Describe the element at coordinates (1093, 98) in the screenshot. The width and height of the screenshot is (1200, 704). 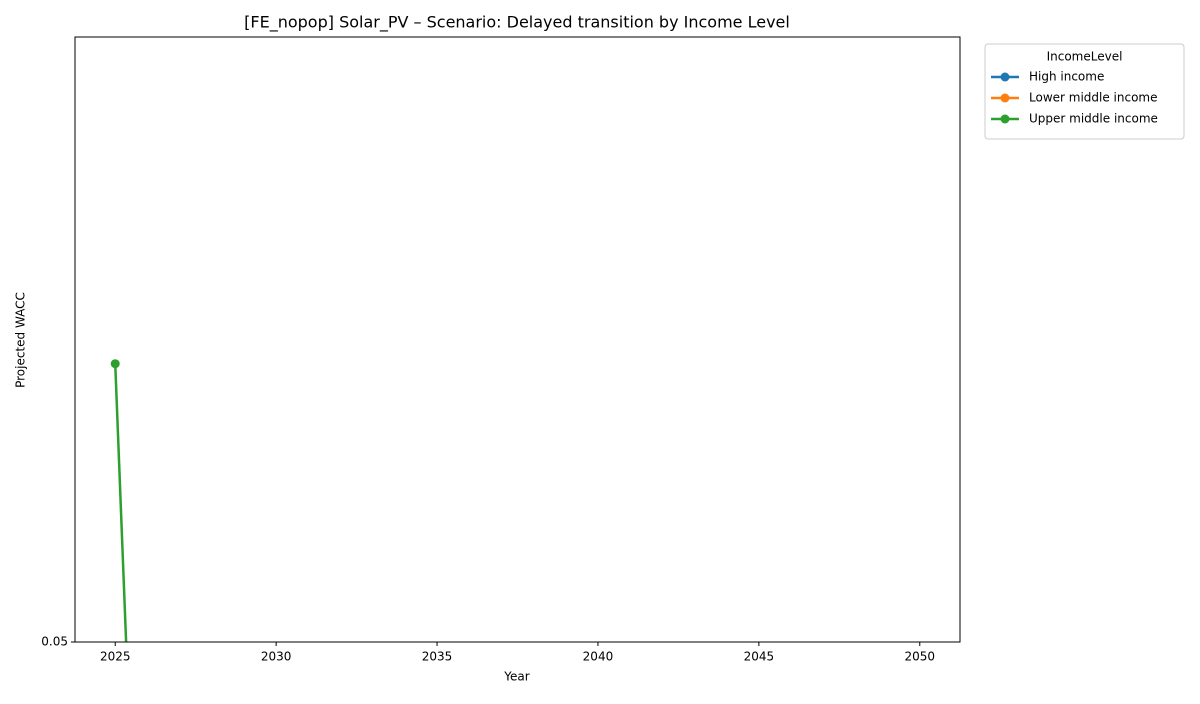
I see `legend-label: Lower middle income` at that location.